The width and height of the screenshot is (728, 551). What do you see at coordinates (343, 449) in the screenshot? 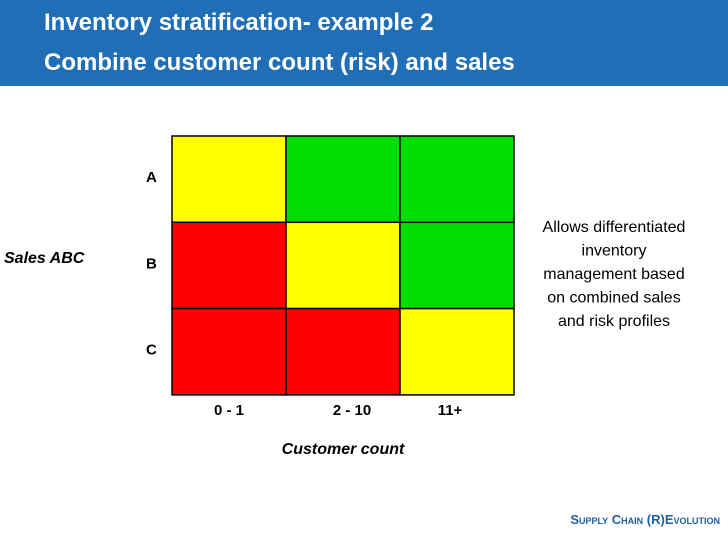
I see `x-axis-label: Customer count` at bounding box center [343, 449].